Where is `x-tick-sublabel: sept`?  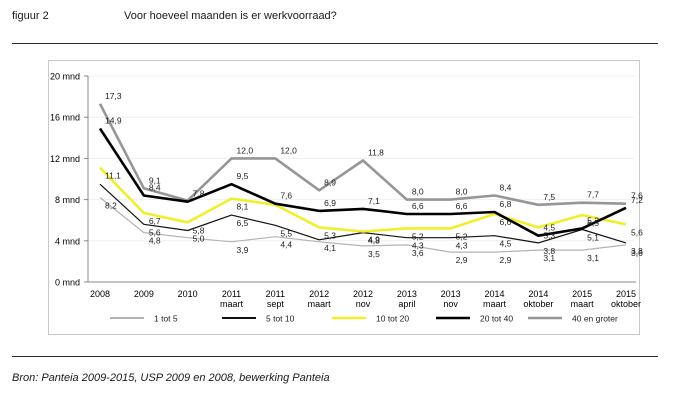 x-tick-sublabel: sept is located at coordinates (276, 304).